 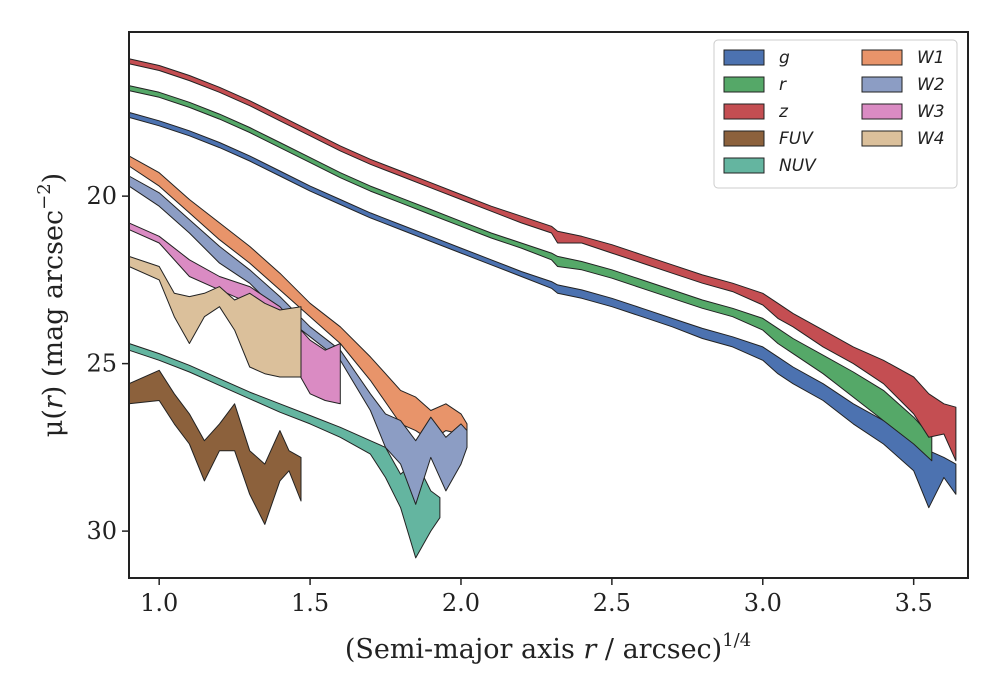 What do you see at coordinates (931, 112) in the screenshot?
I see `legend-label-w3: W3` at bounding box center [931, 112].